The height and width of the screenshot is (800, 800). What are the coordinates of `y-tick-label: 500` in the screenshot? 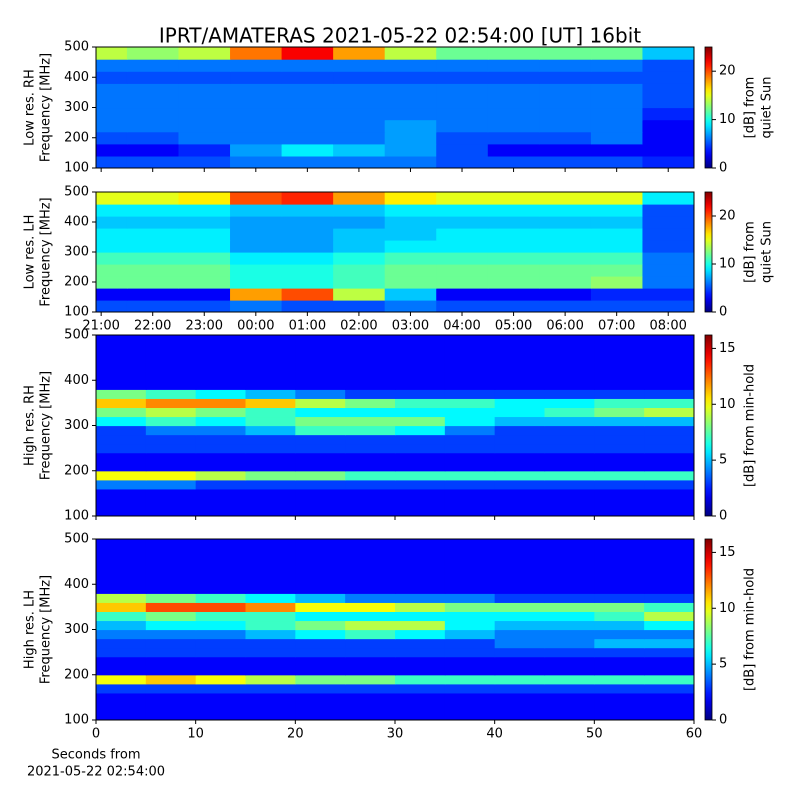 It's located at (76, 335).